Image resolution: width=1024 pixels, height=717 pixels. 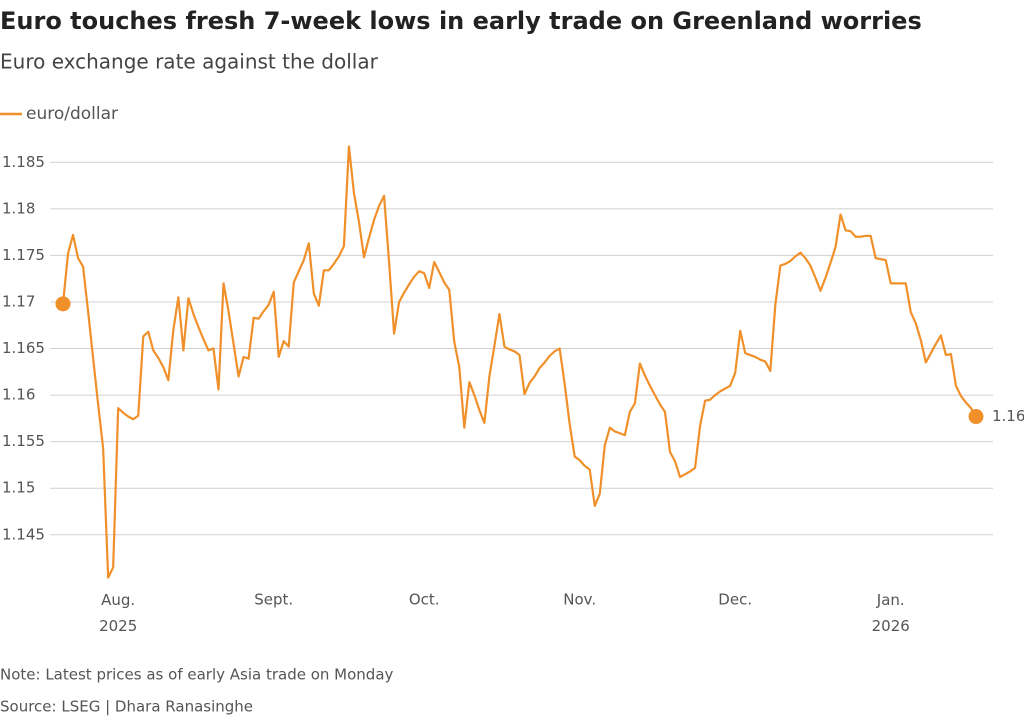 I want to click on y-tick-label: 1.155, so click(x=23, y=441).